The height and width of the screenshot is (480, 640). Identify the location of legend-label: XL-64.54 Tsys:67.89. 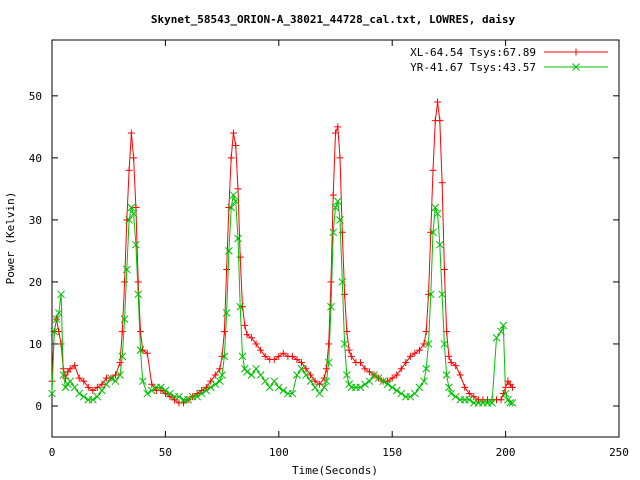
(473, 52).